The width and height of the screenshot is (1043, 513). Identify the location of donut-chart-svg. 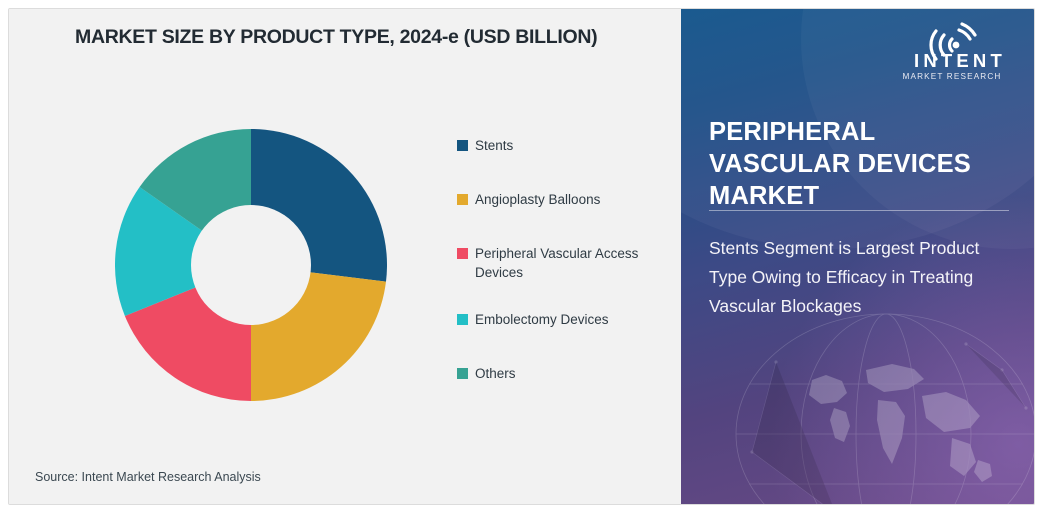
(251, 265).